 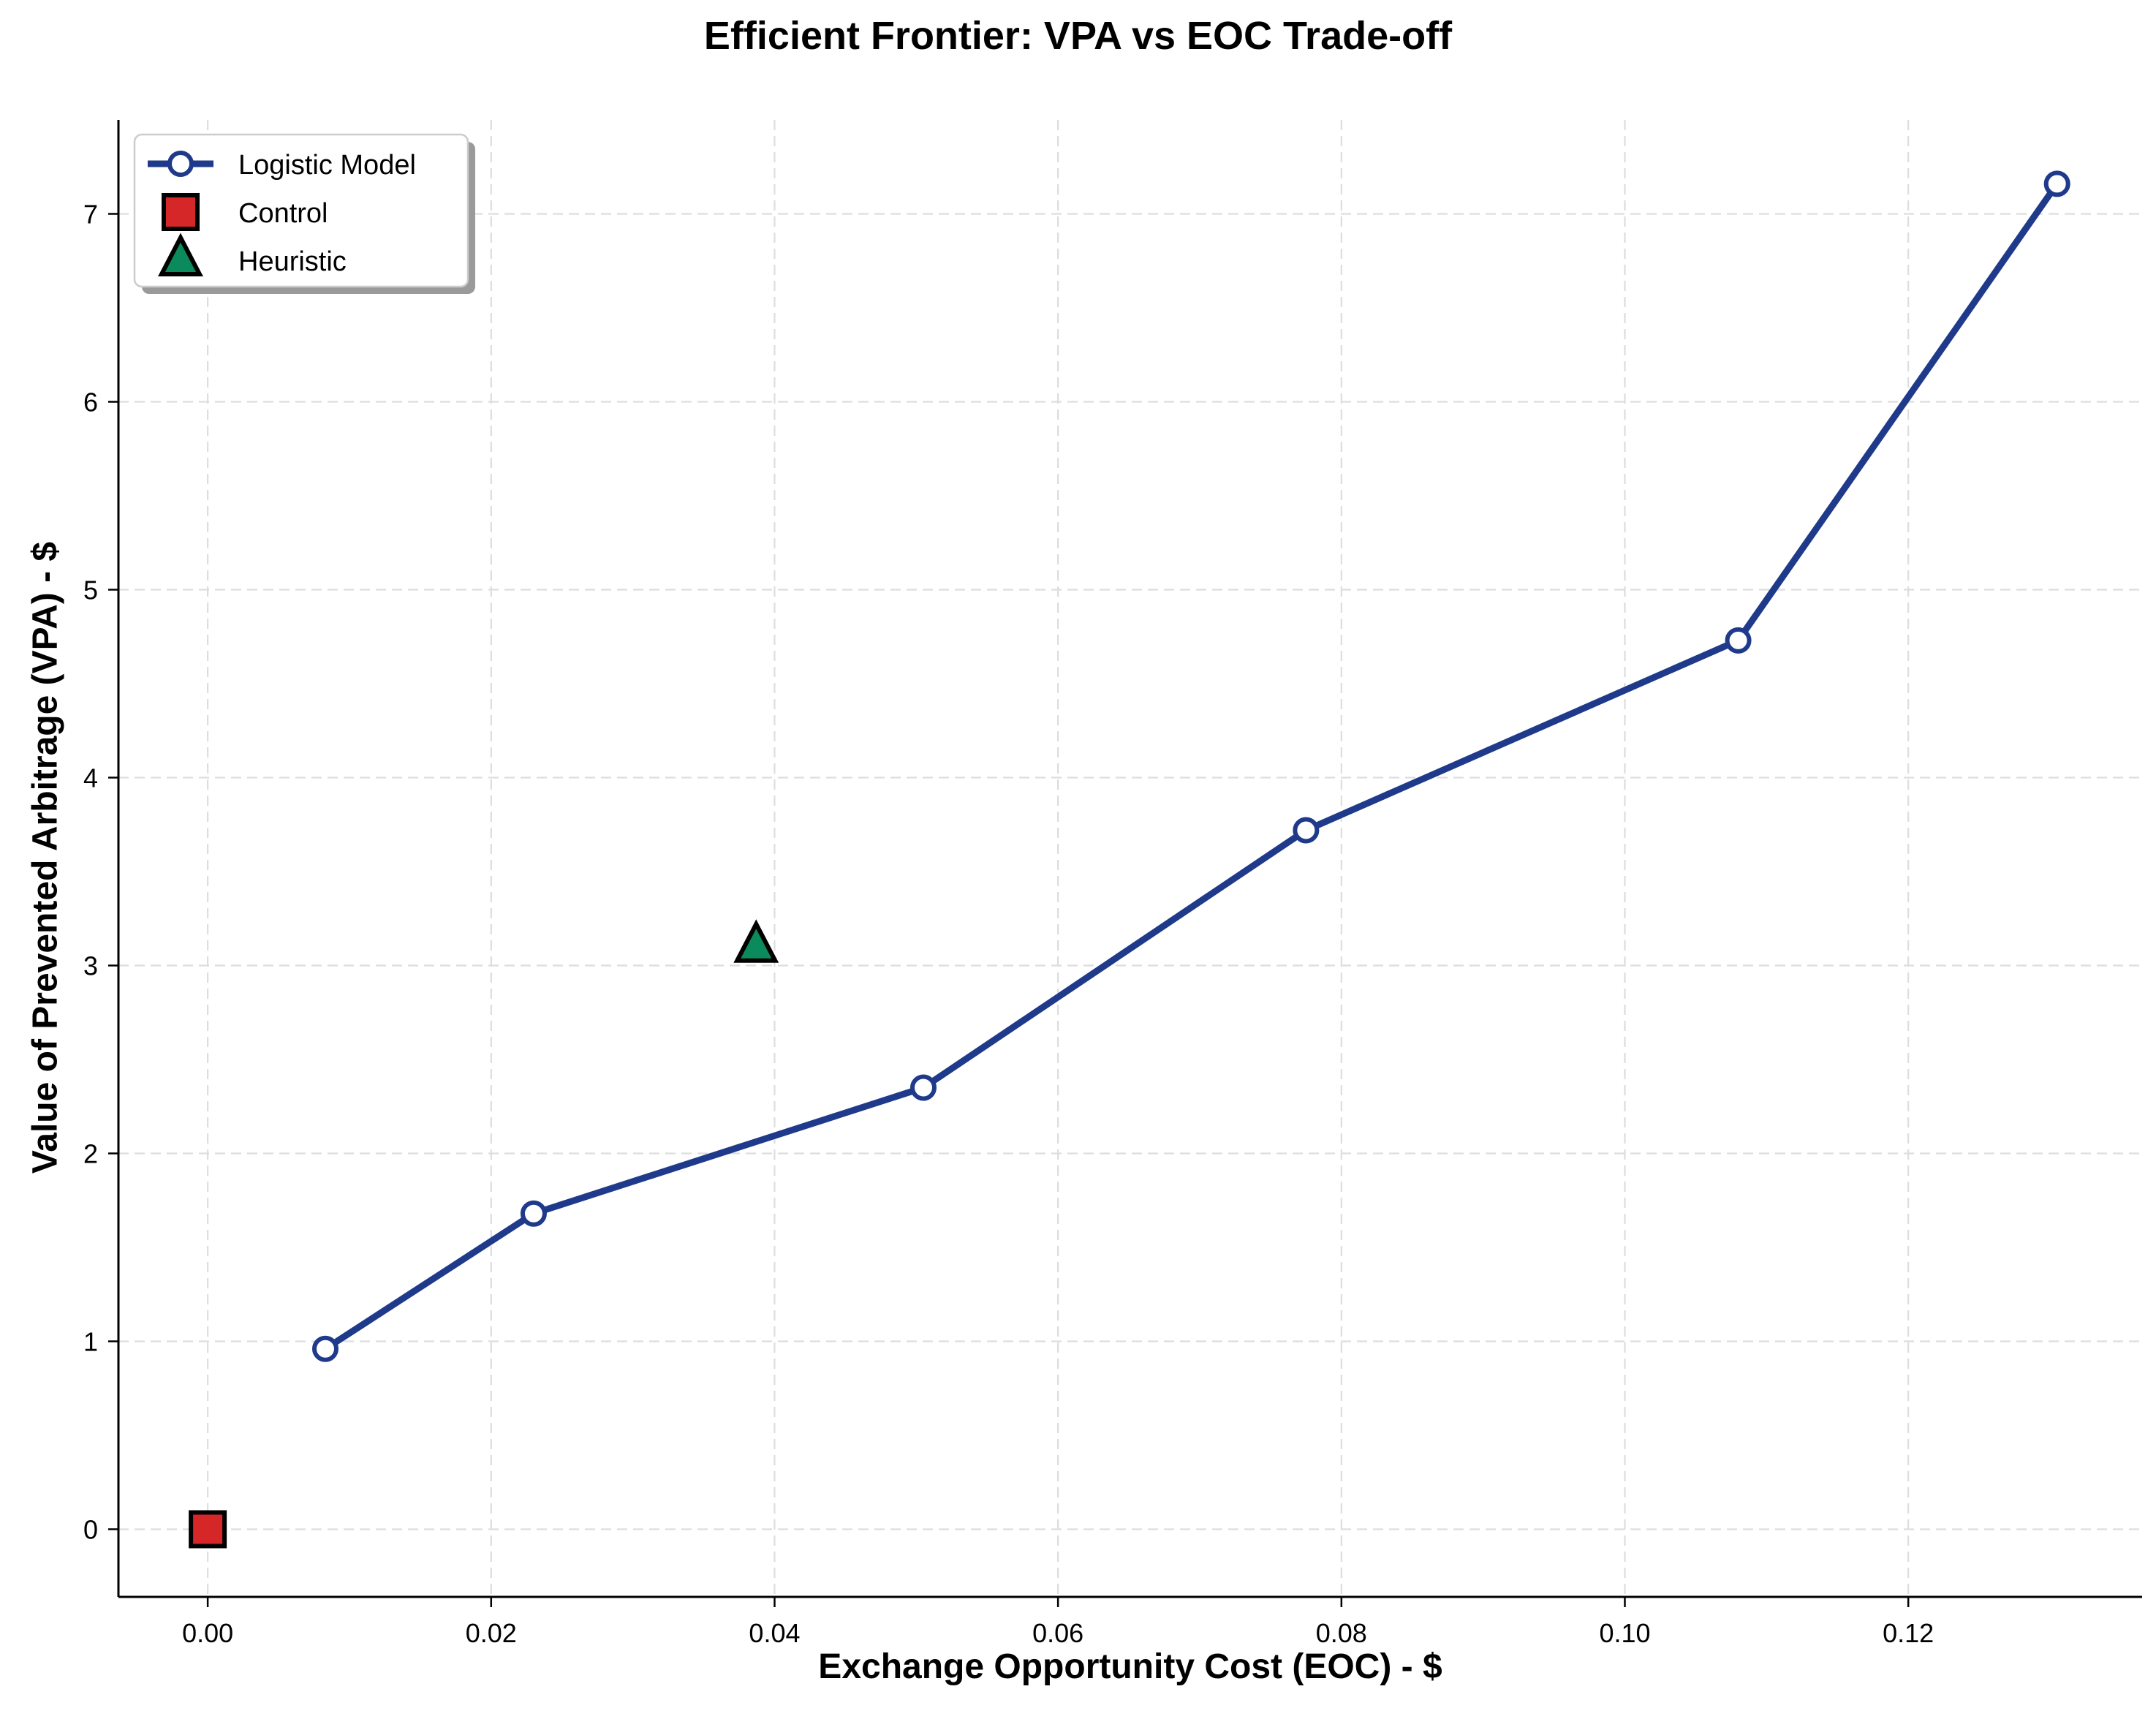 I want to click on x-tick-label-6: 0.12, so click(x=1908, y=1633).